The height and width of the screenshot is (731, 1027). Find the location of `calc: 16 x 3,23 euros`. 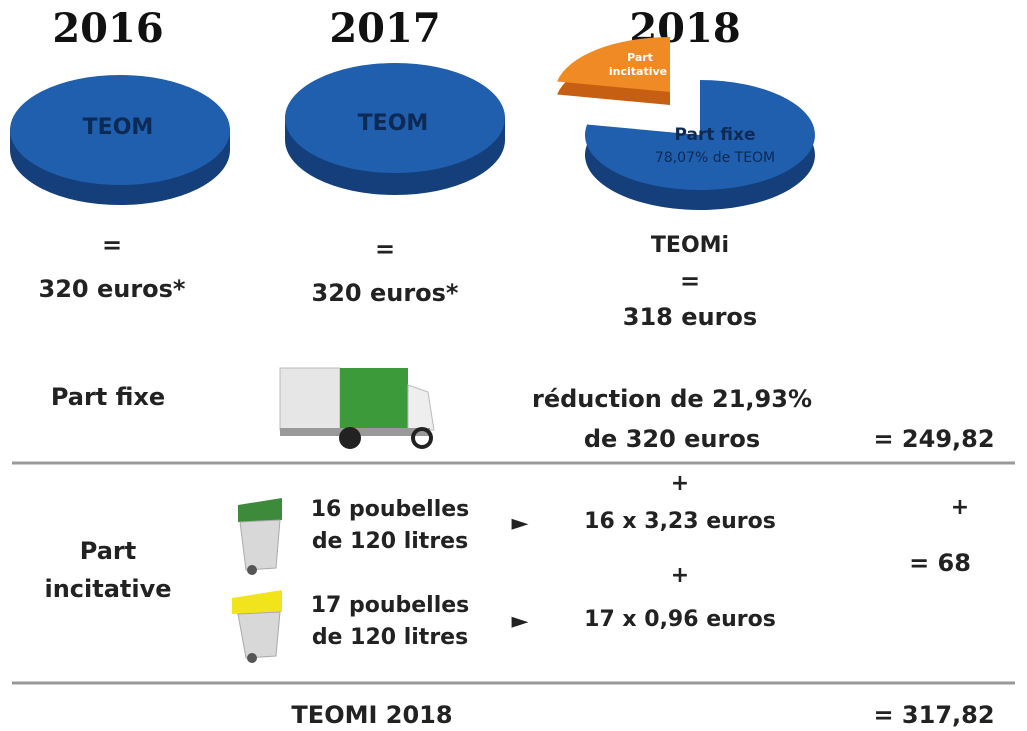

calc: 16 x 3,23 euros is located at coordinates (680, 521).